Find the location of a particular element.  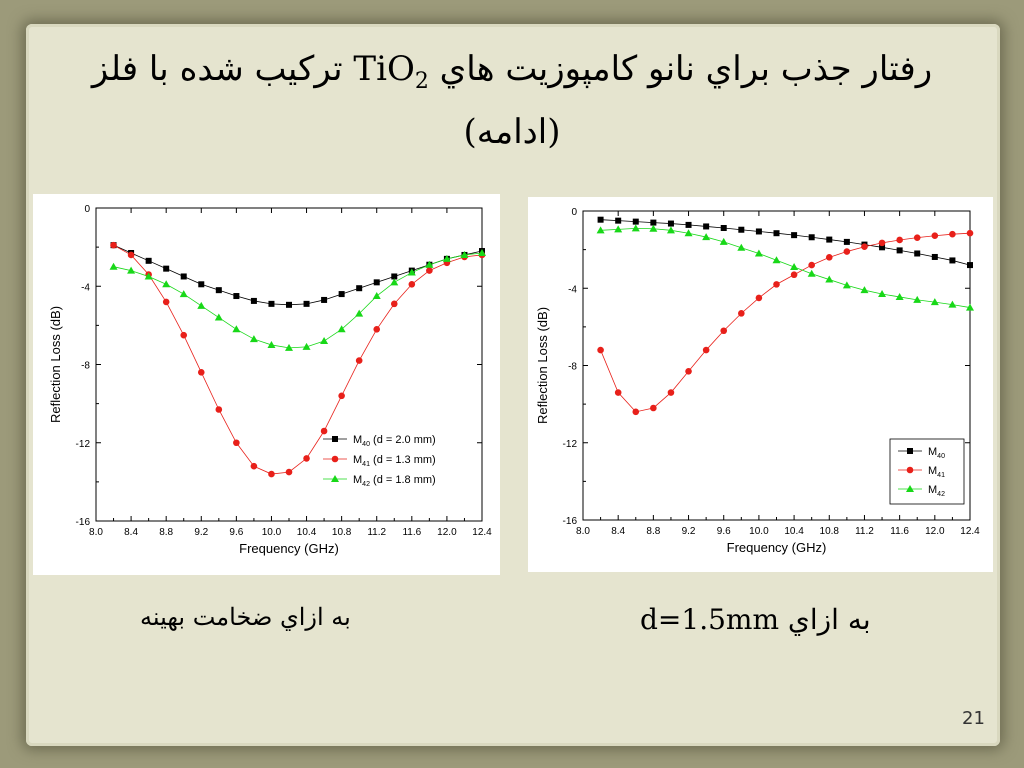

x-axis-label: Frequency (GHz) is located at coordinates (289, 548).